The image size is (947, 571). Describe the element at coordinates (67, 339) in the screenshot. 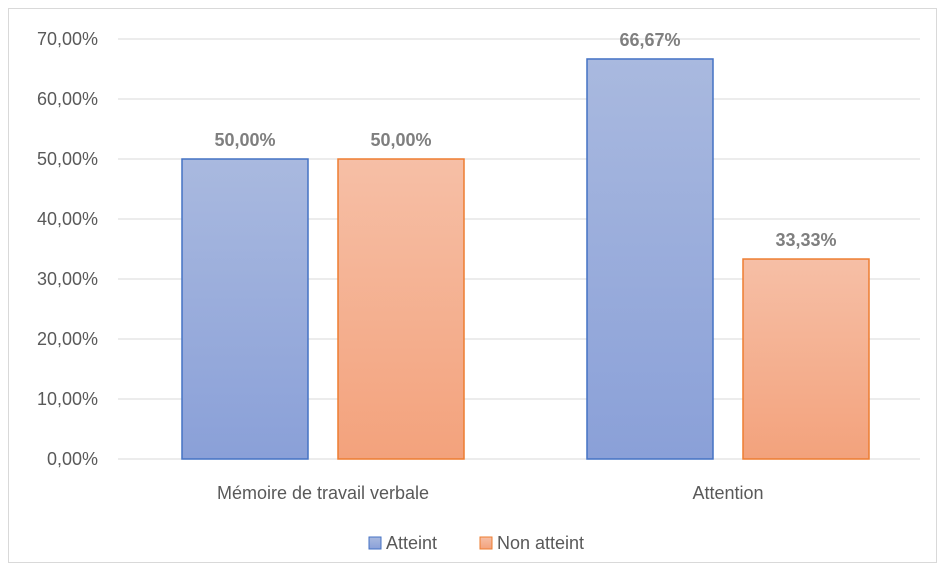

I see `y-tick-label: 20,00%` at that location.